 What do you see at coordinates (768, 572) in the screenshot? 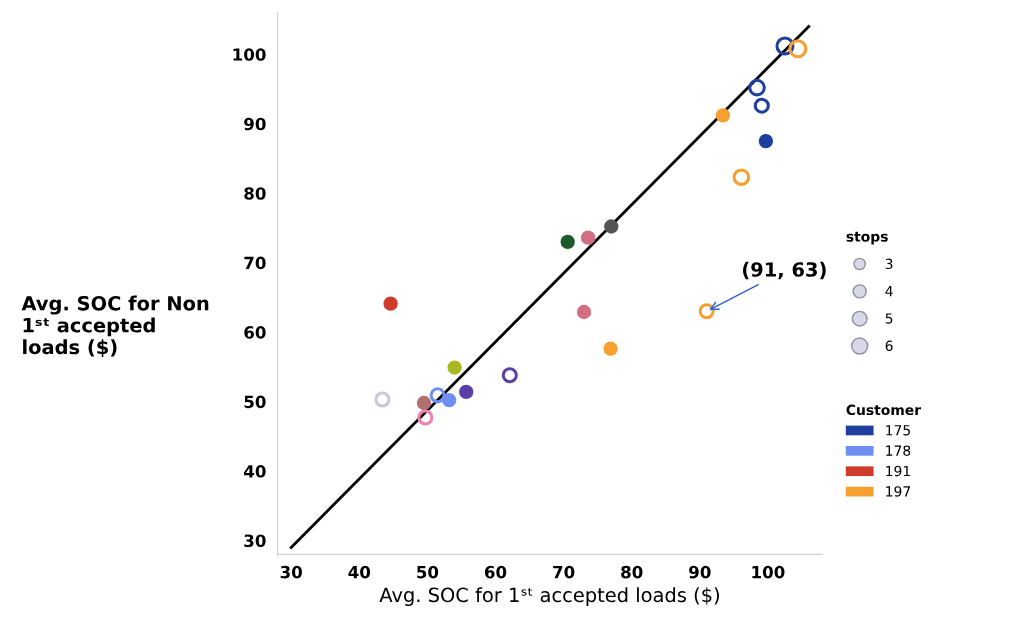
I see `x-tick-label: 100` at bounding box center [768, 572].